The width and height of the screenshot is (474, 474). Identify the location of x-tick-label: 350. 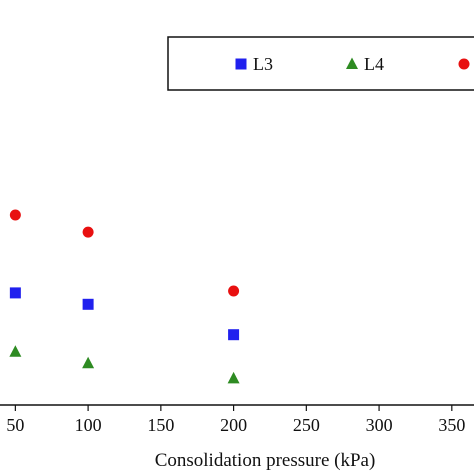
(451, 425).